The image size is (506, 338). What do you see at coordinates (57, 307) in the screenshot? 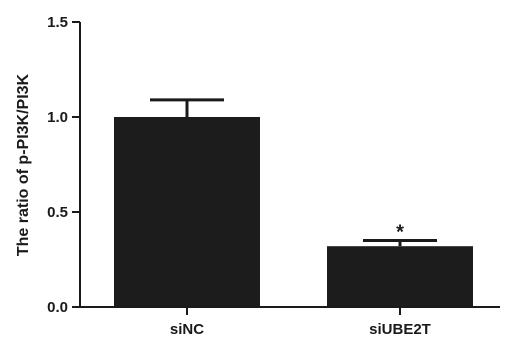
I see `y-tick-label: 0.0` at bounding box center [57, 307].